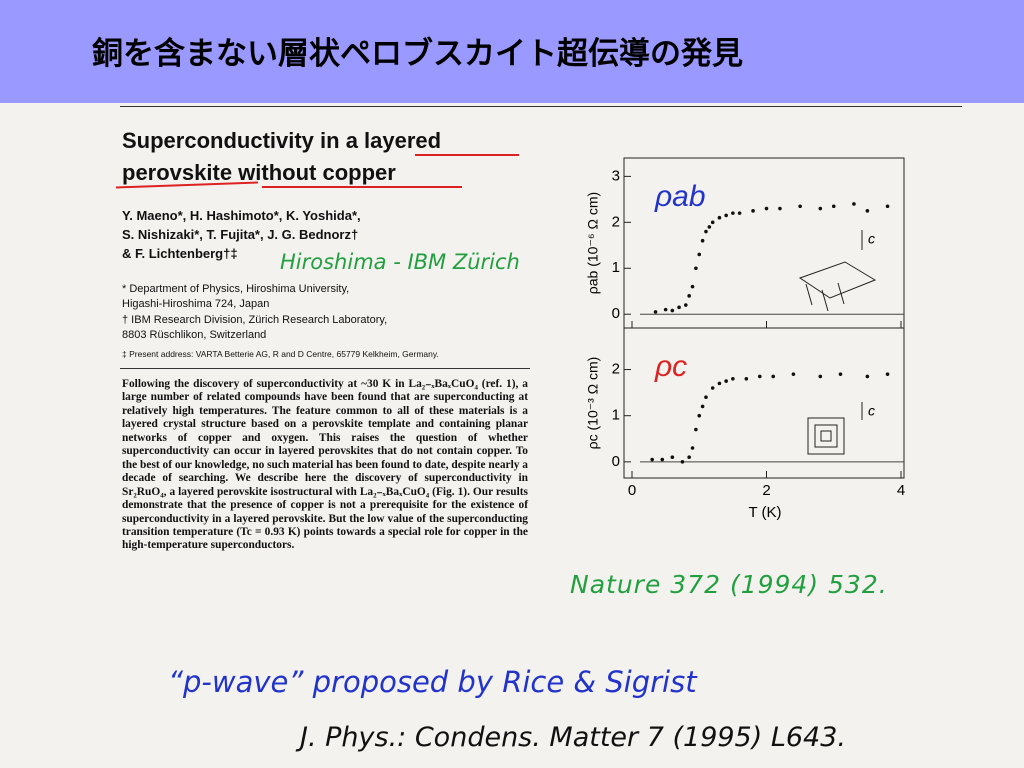  Describe the element at coordinates (670, 366) in the screenshot. I see `panel-label: ρc` at that location.